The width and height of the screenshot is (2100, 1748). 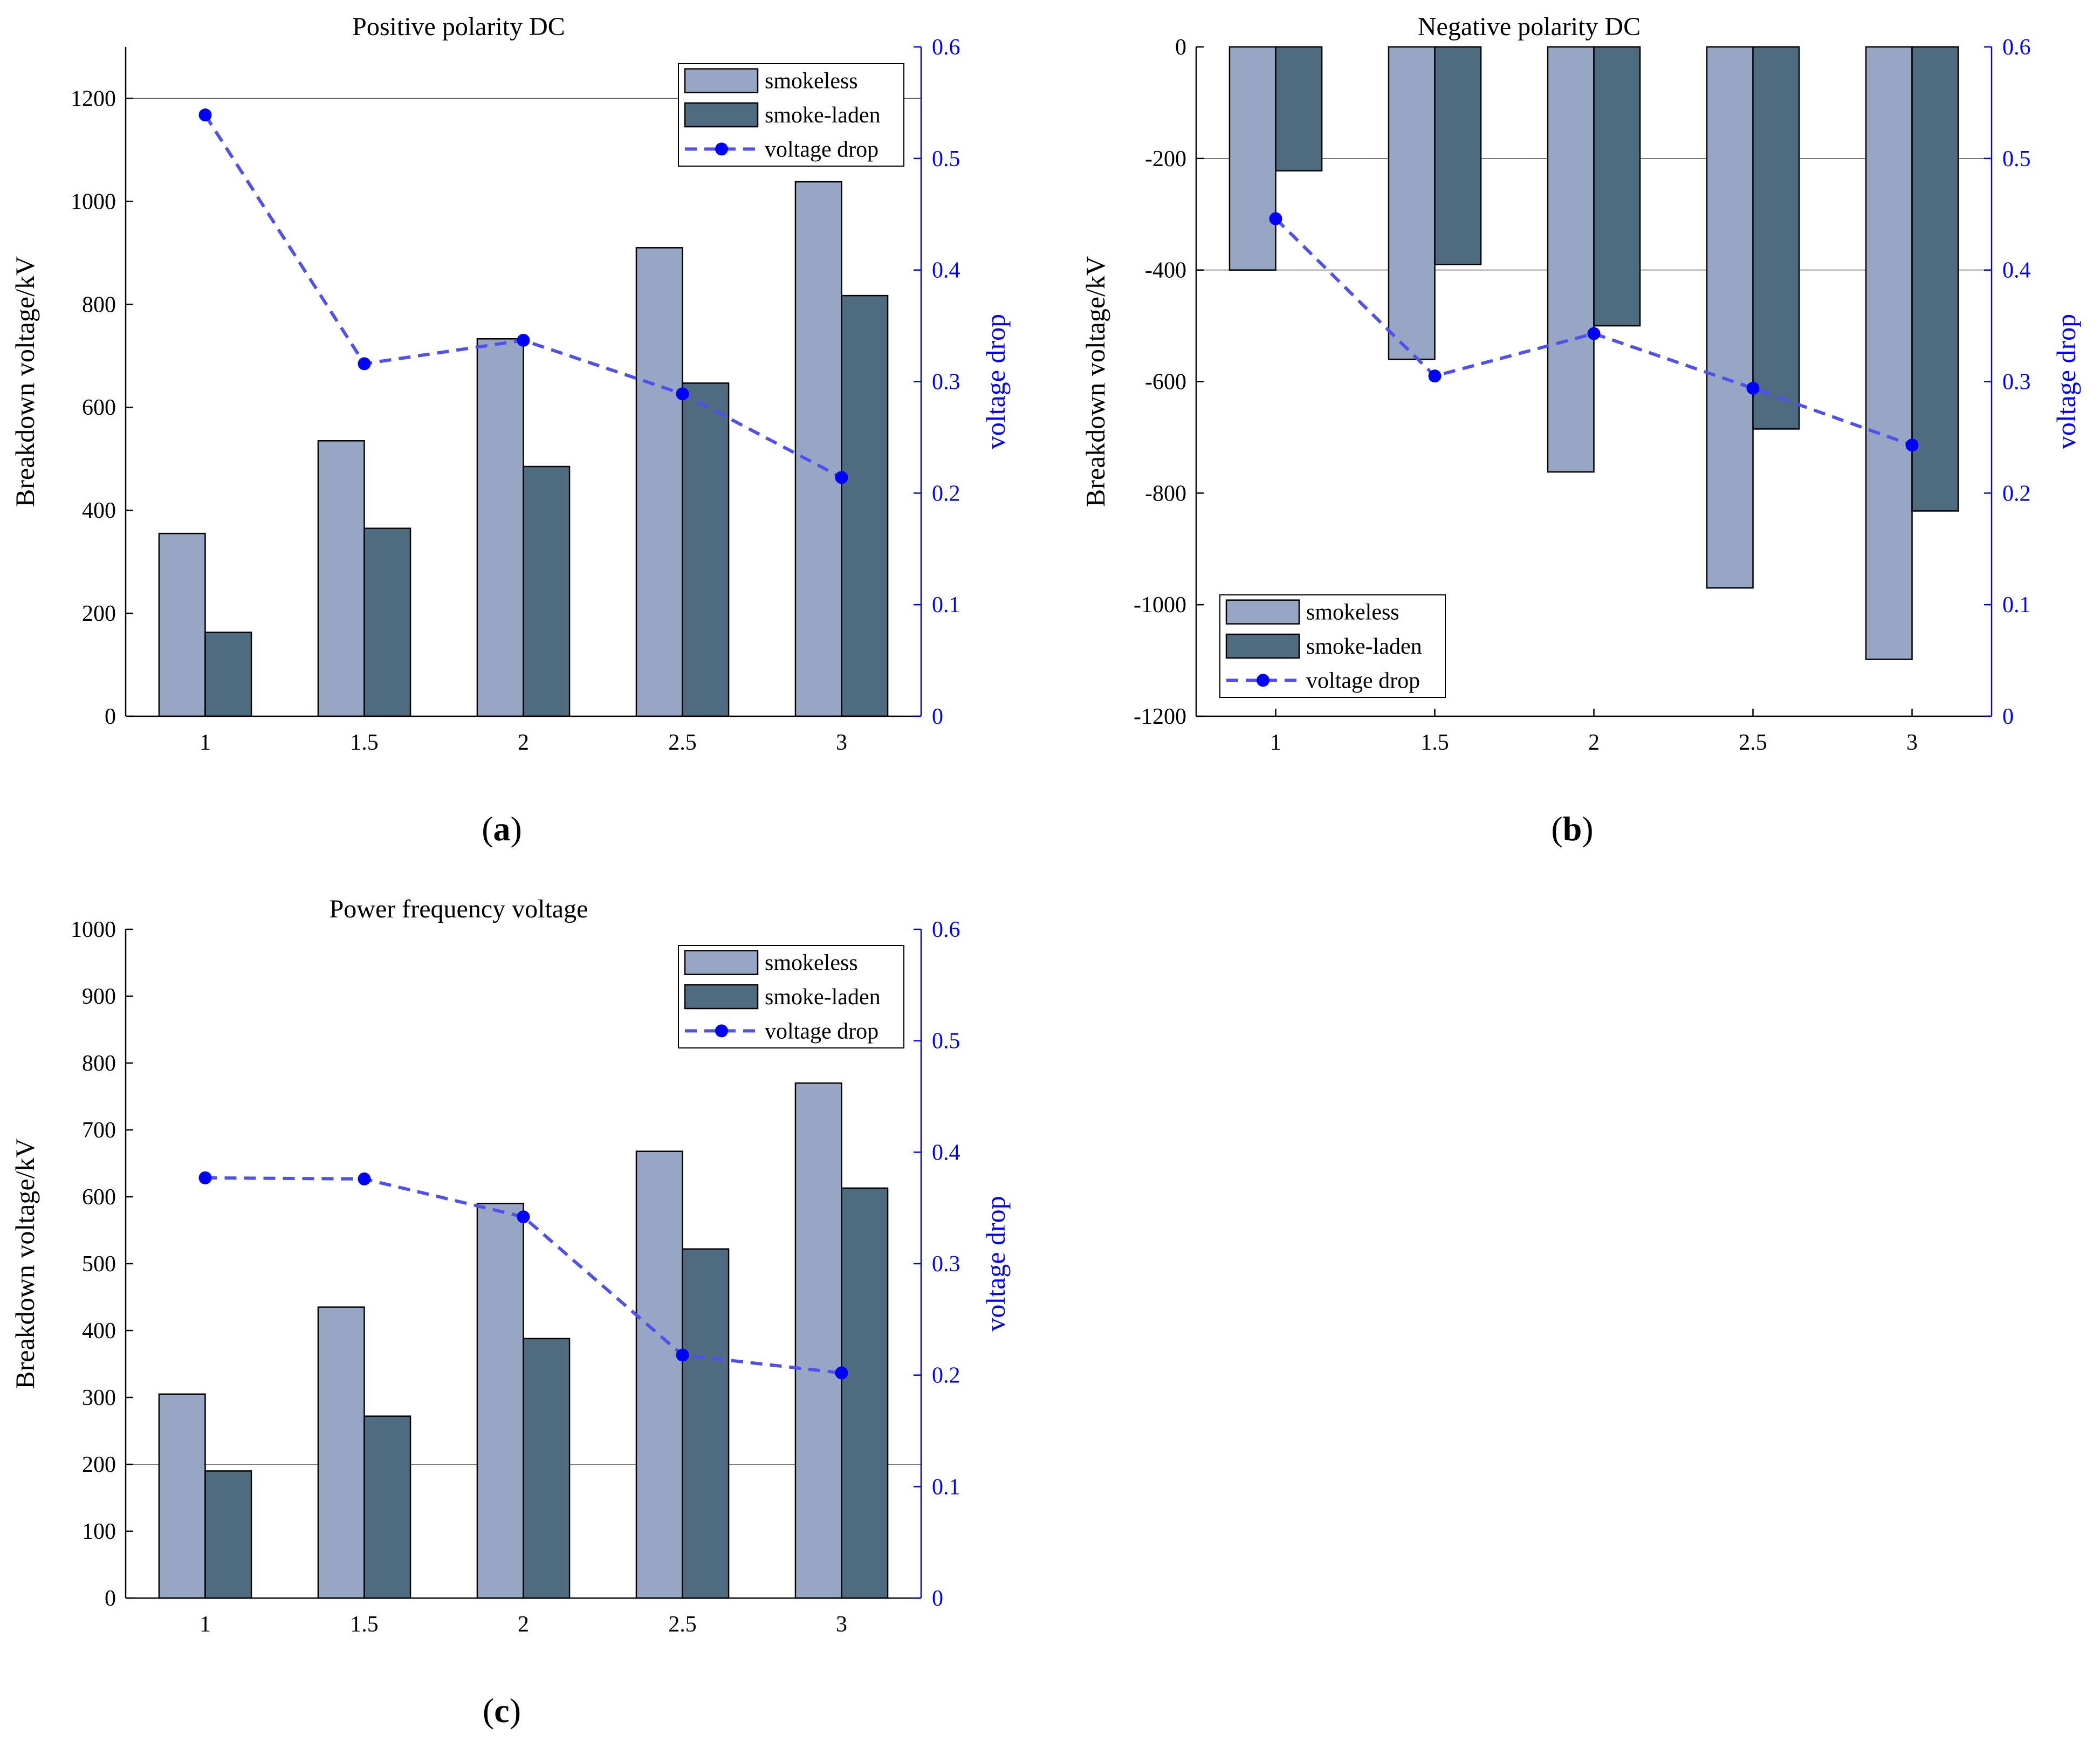 I want to click on panel-label: (b), so click(x=1572, y=829).